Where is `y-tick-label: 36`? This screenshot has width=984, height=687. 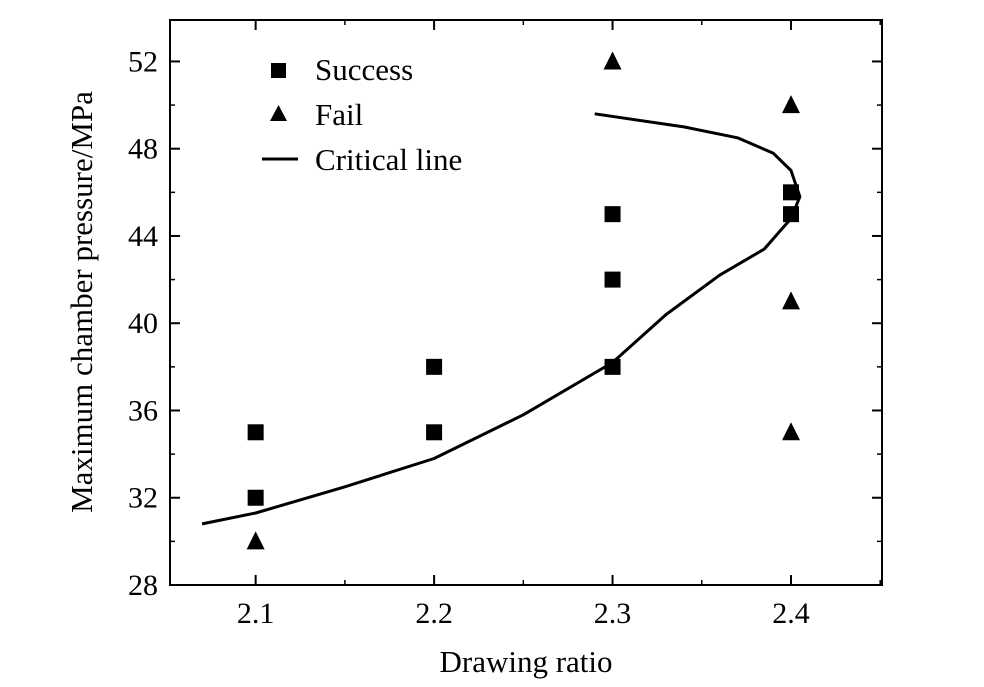 y-tick-label: 36 is located at coordinates (143, 410).